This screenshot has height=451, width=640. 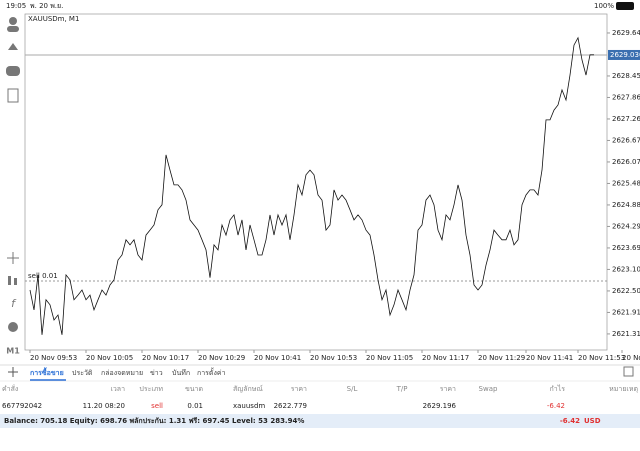 I want to click on x-tick-label: 20 Nov 11:41, so click(x=549, y=358).